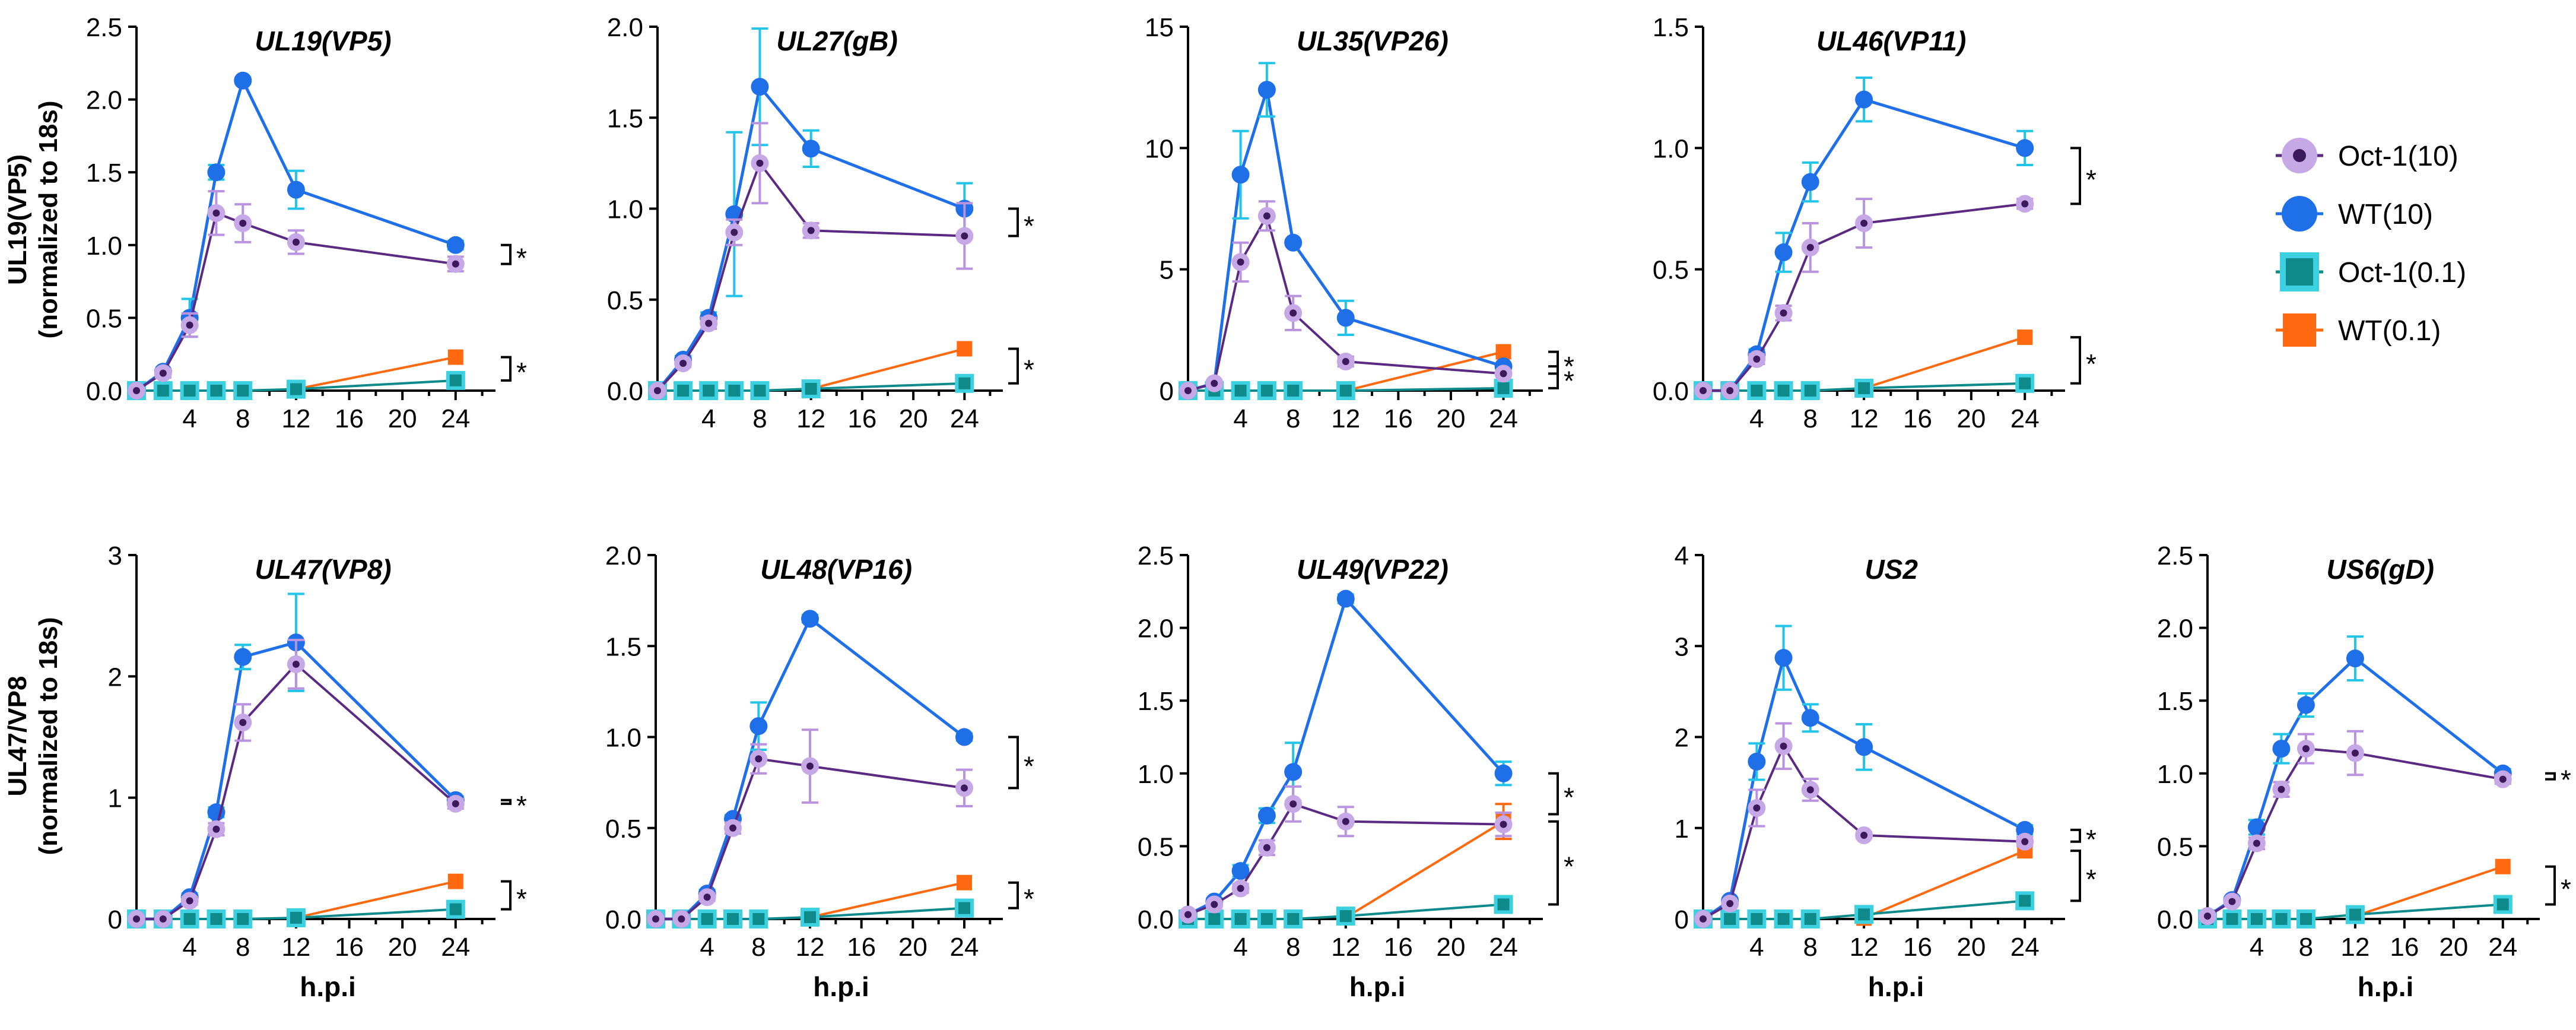 The height and width of the screenshot is (1030, 2576). Describe the element at coordinates (2385, 214) in the screenshot. I see `legend-label: WT(10)` at that location.